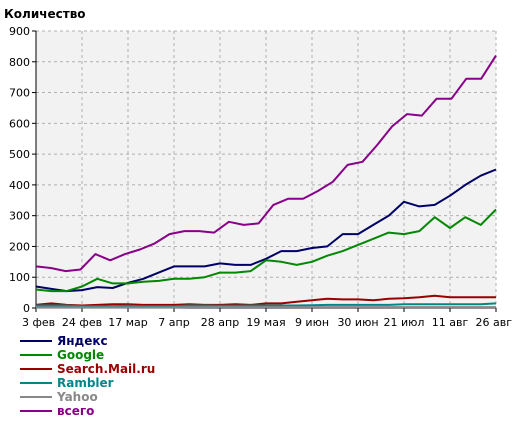 This screenshot has height=421, width=516. I want to click on series-line-Search.Mail.ru, so click(265, 300).